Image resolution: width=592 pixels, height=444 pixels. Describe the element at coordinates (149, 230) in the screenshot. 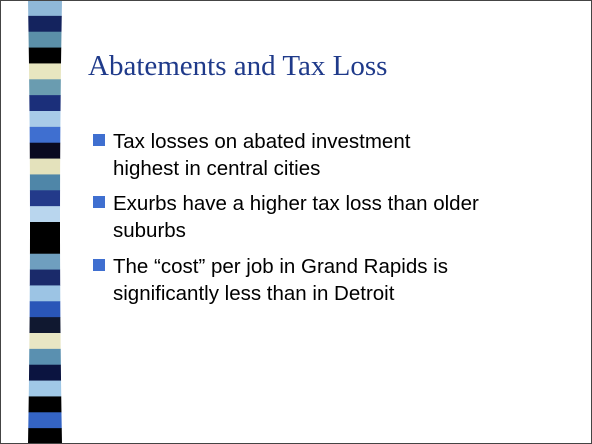

I see `bullet-text: suburbs` at that location.